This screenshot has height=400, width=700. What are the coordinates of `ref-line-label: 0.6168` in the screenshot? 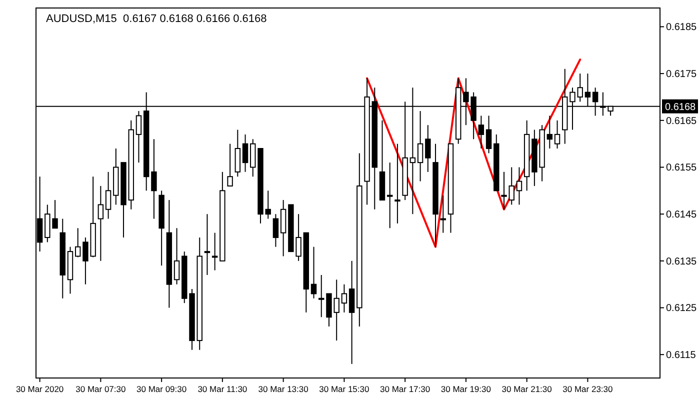 It's located at (680, 107).